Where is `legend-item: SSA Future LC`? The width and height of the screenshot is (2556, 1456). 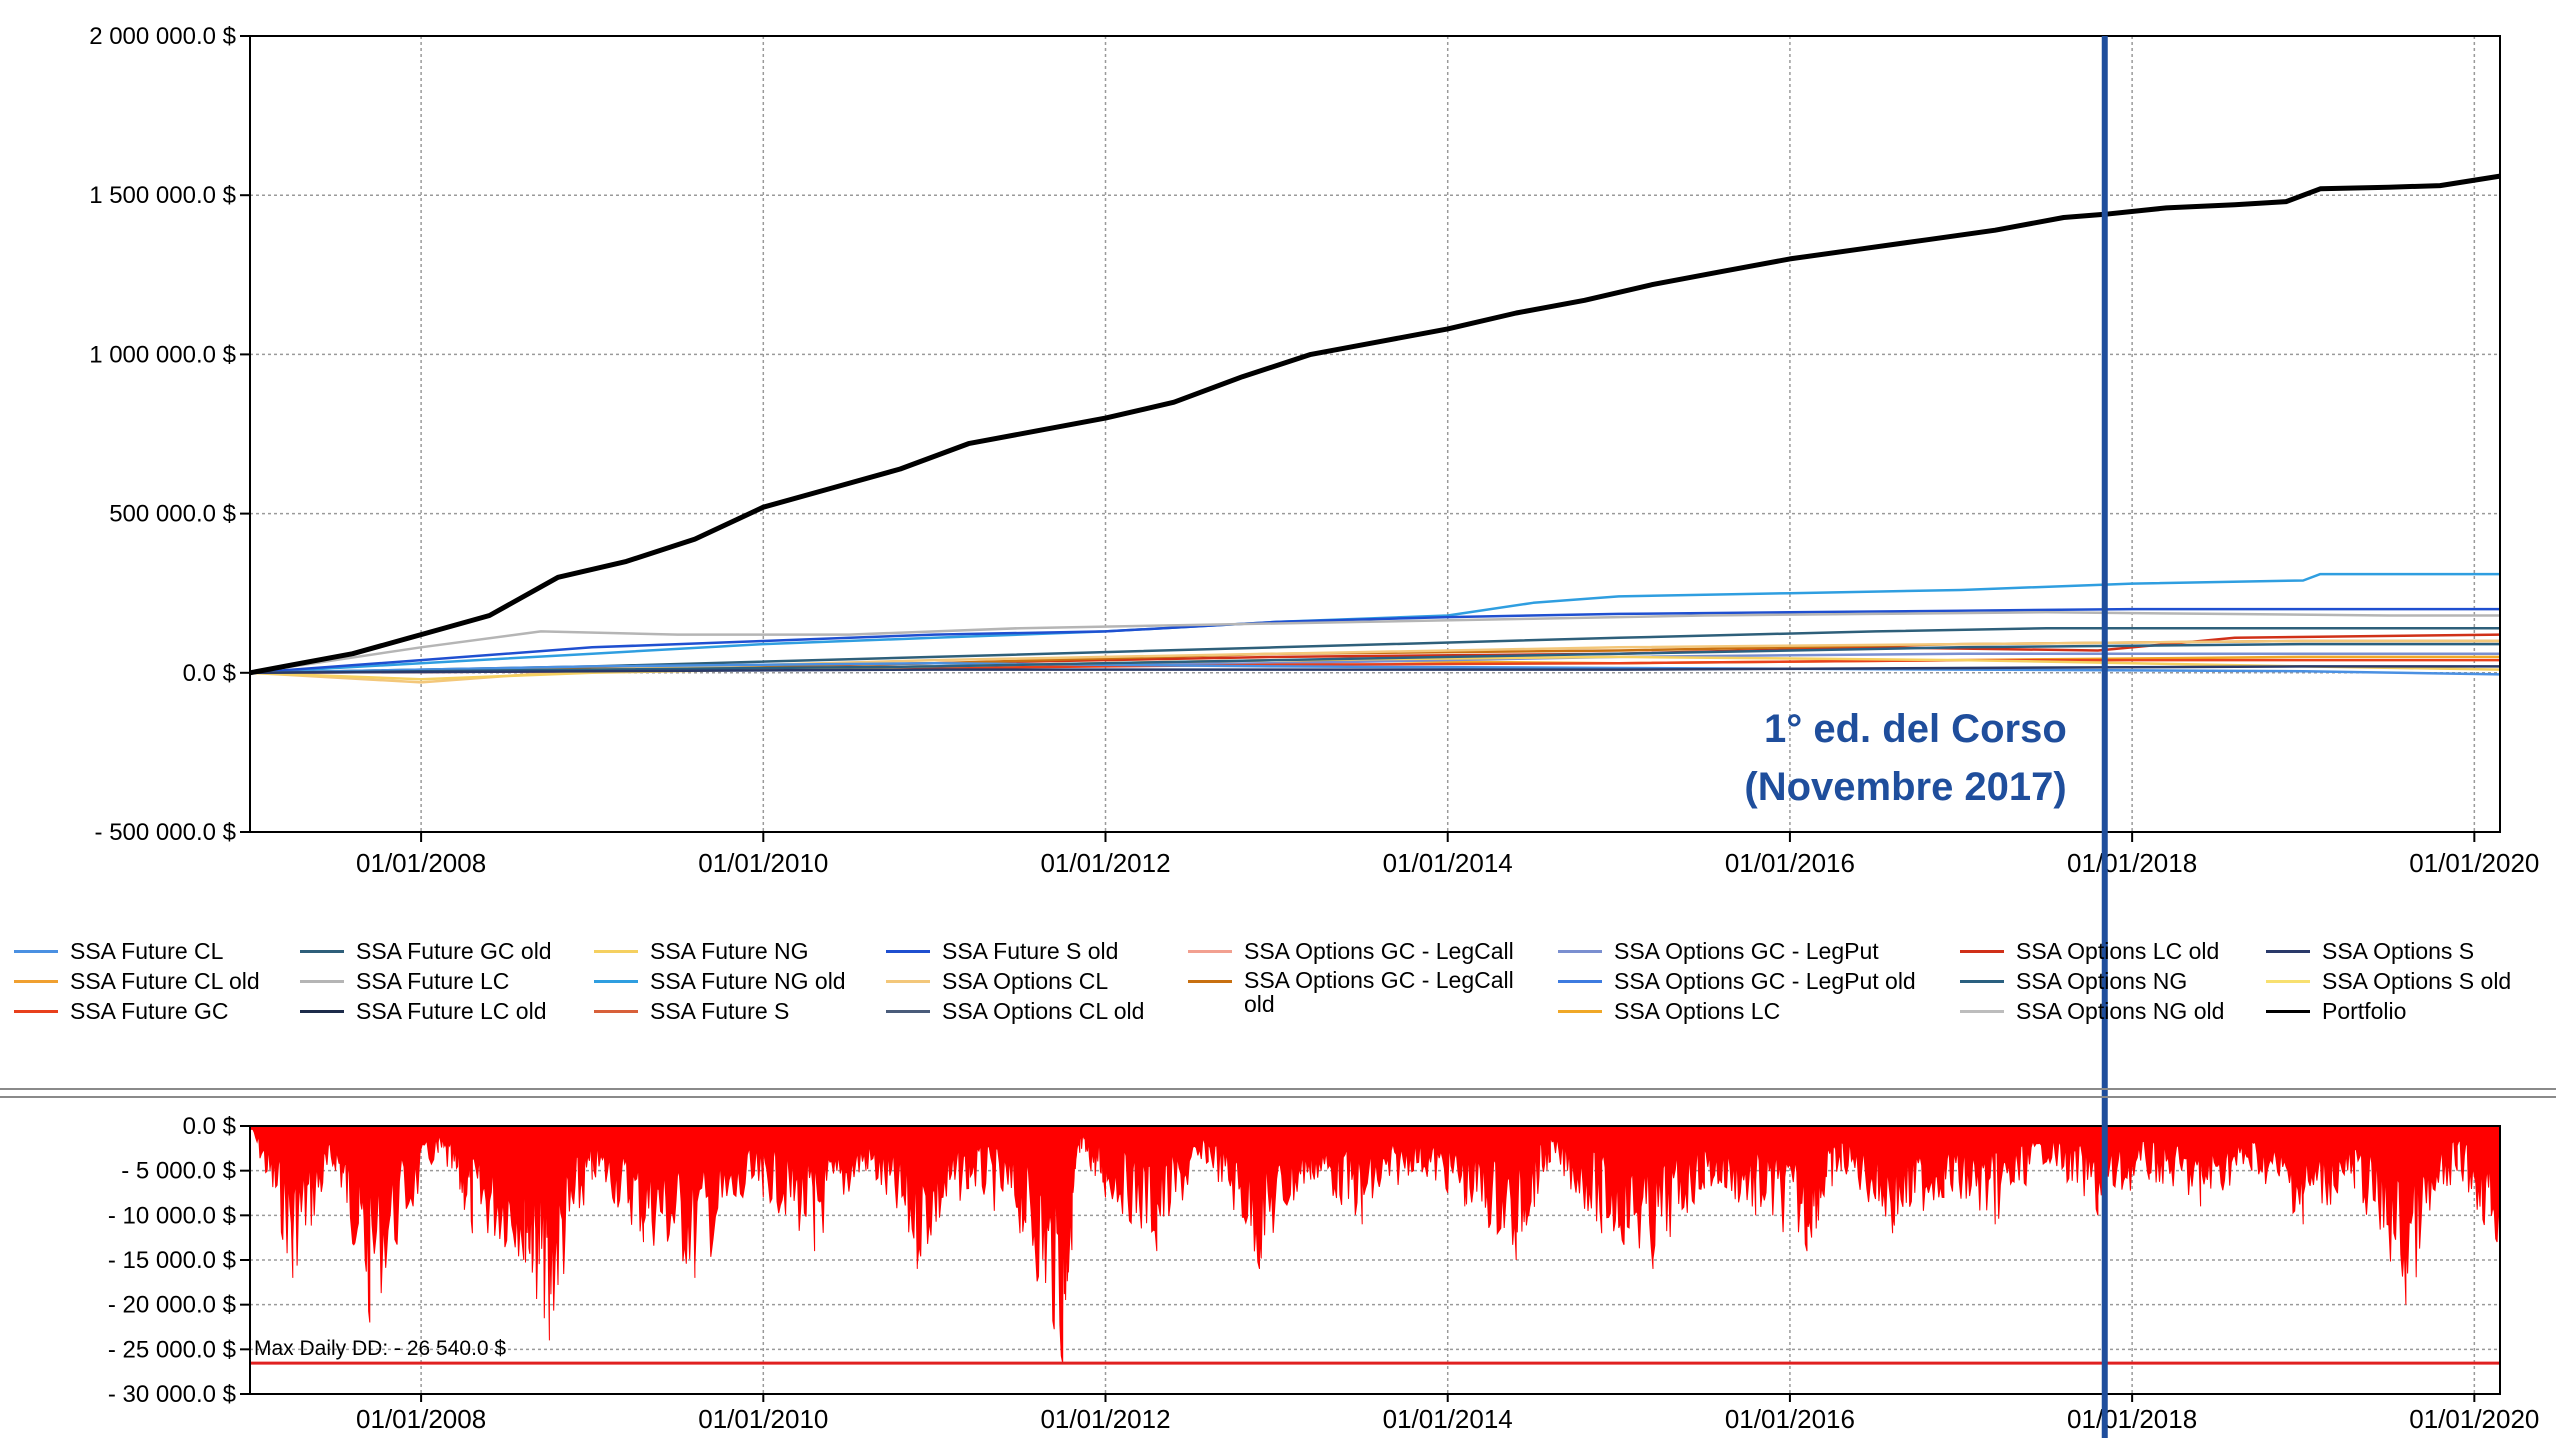 legend-item: SSA Future LC is located at coordinates (404, 981).